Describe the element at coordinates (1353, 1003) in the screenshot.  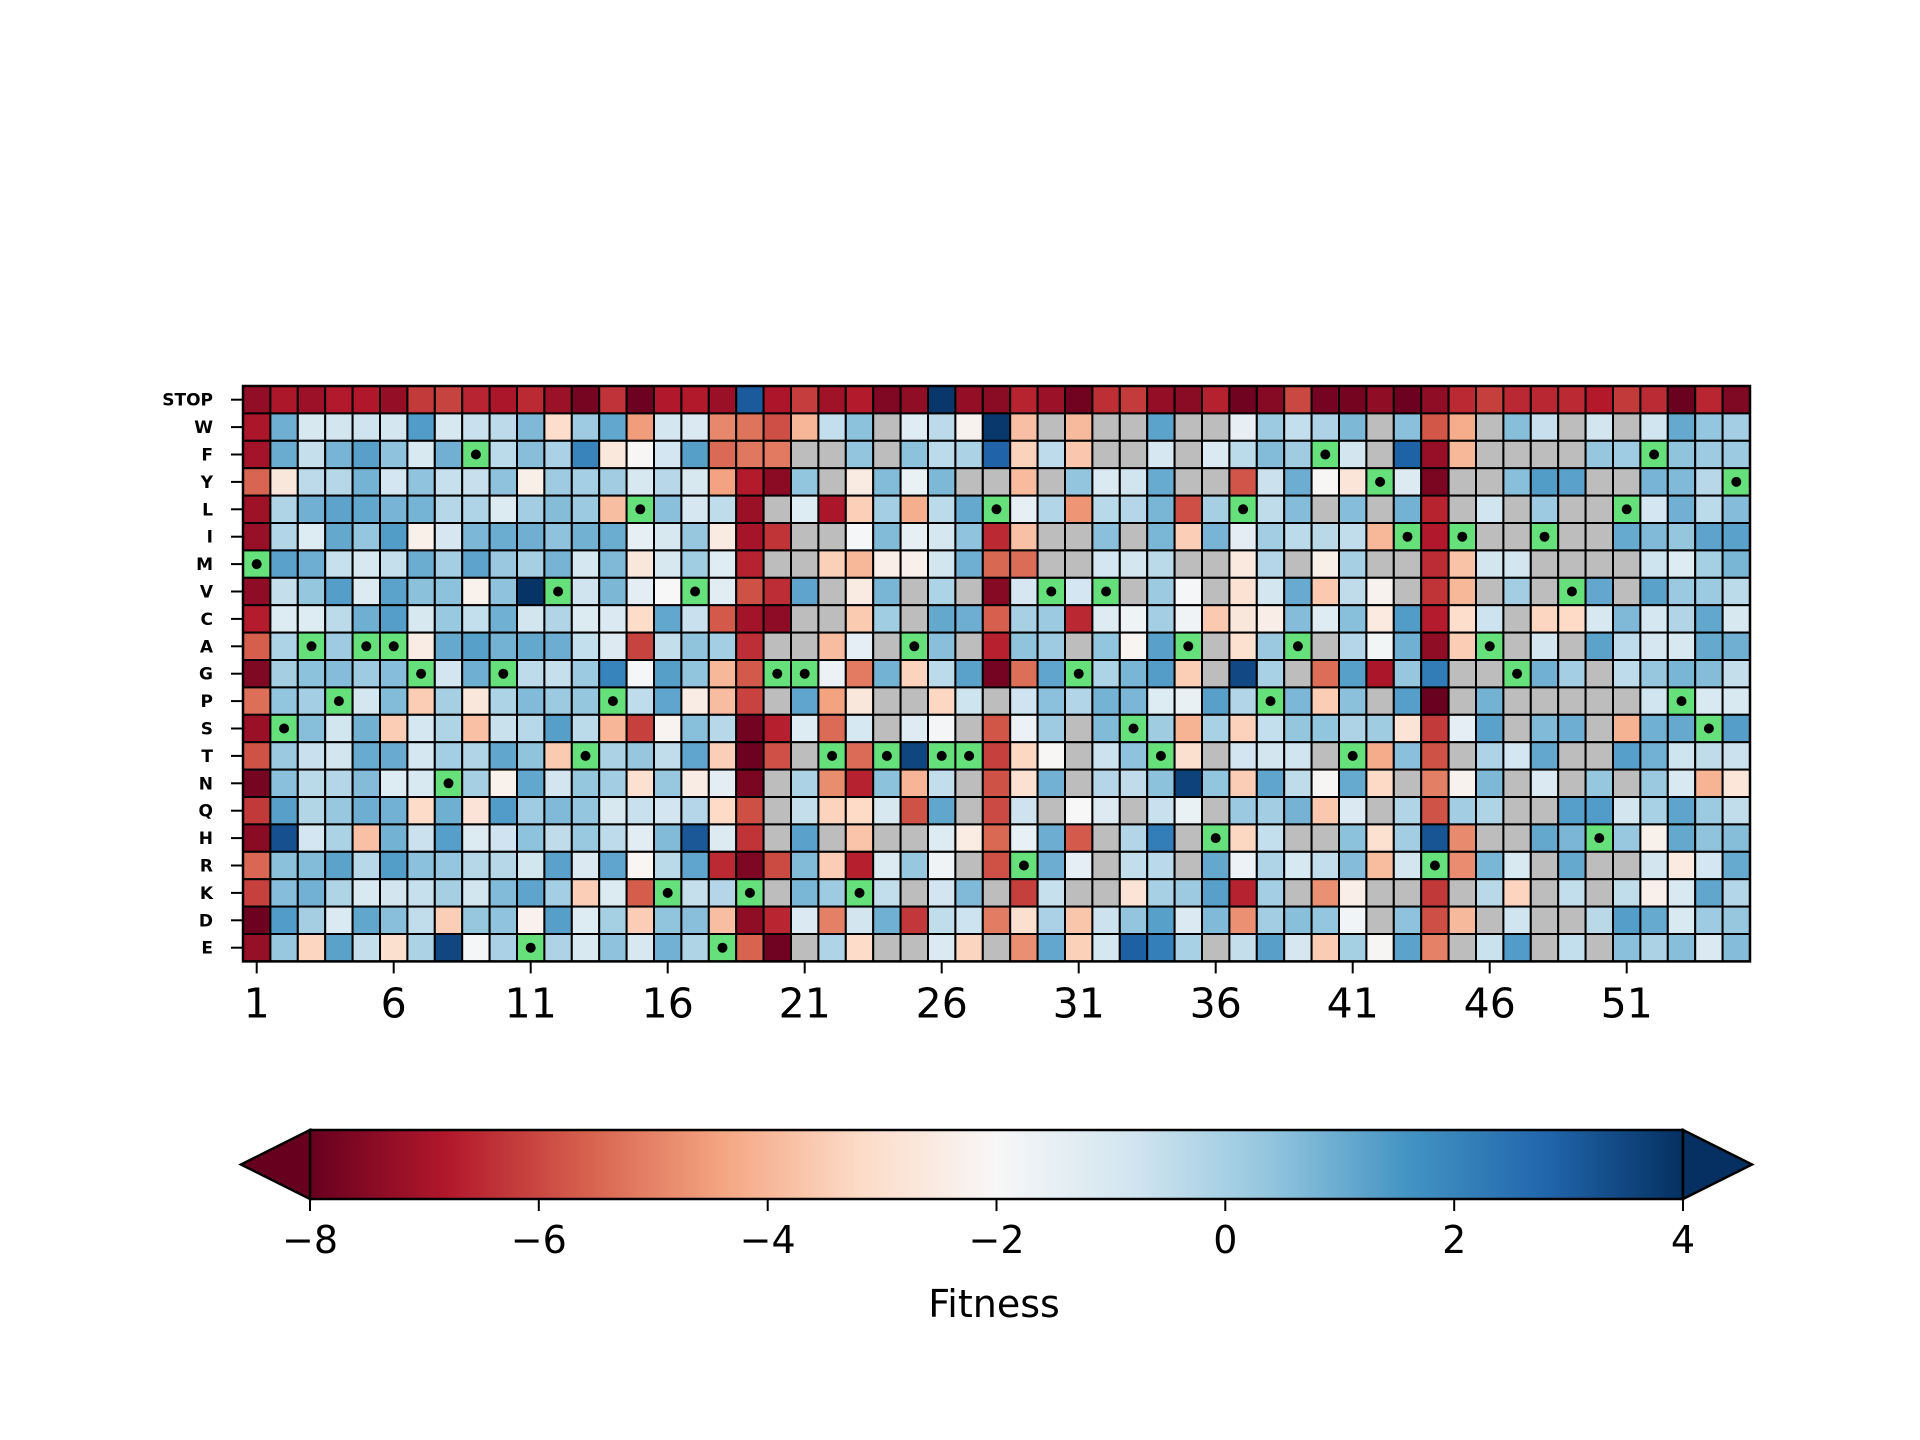
I see `column-label: 41` at that location.